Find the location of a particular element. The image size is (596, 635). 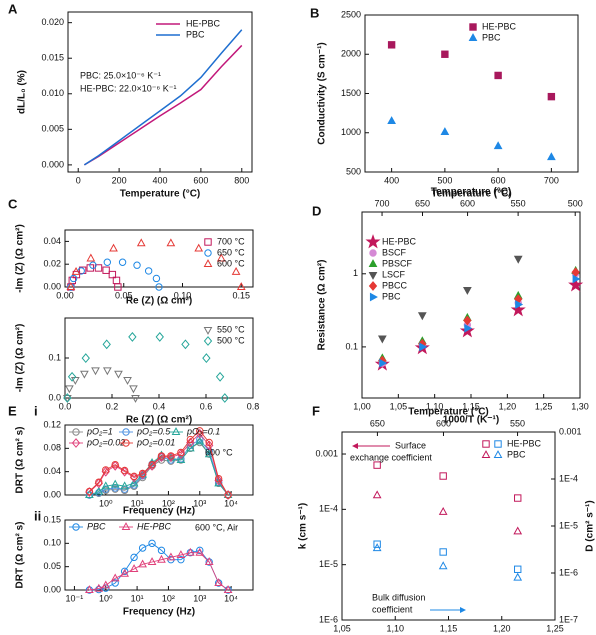

x-tick-label: 0.6 is located at coordinates (206, 406).